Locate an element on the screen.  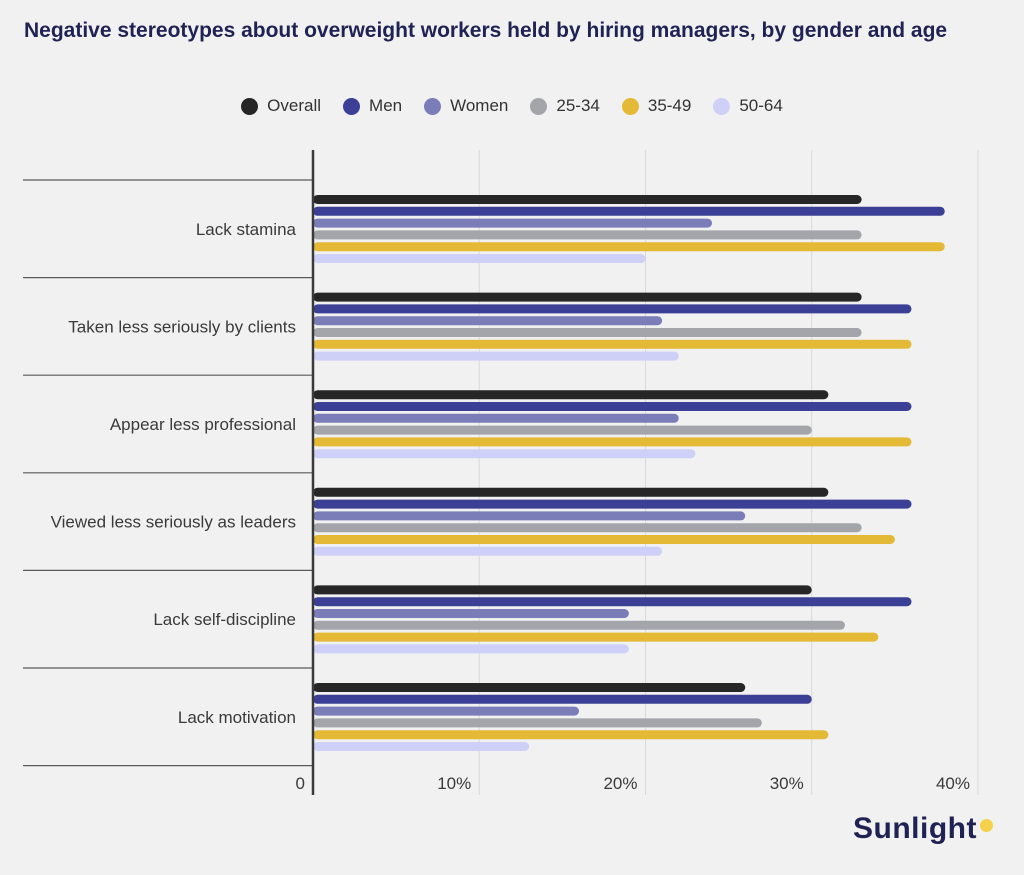
x-tick-label: 20% is located at coordinates (620, 783).